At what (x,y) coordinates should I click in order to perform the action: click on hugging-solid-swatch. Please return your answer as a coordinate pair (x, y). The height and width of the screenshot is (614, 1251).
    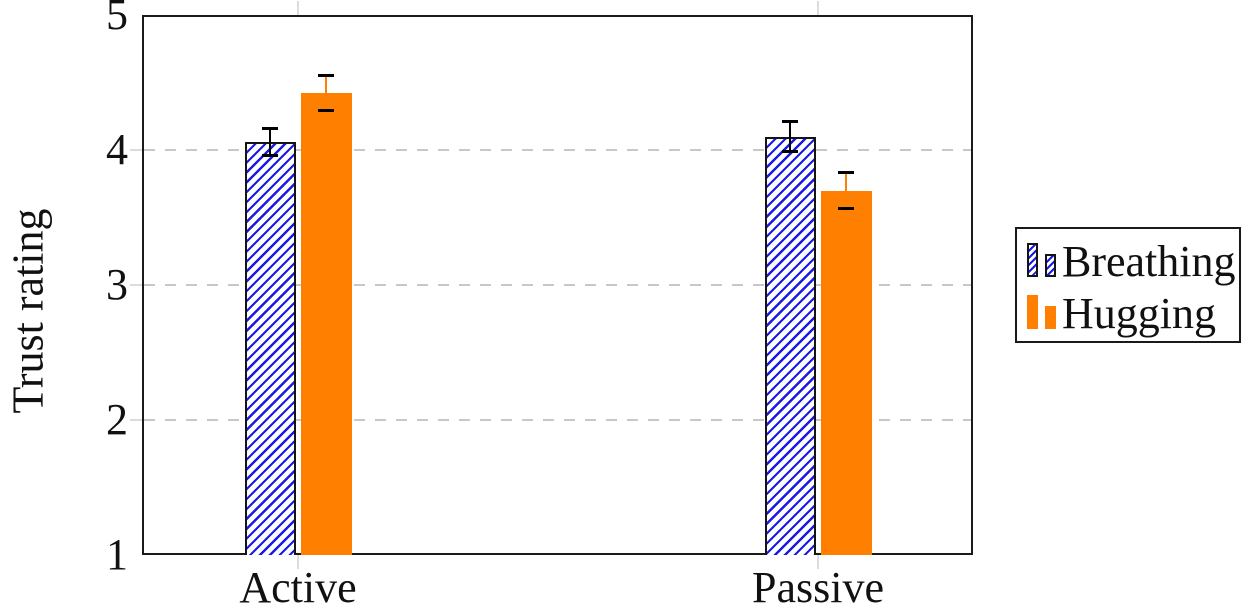
    Looking at the image, I should click on (1041, 312).